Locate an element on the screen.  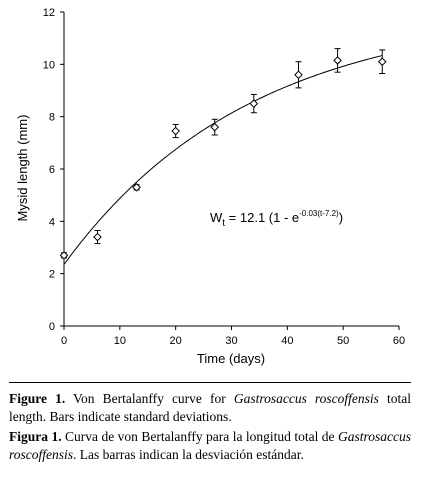
x-tick-label: 0 is located at coordinates (64, 341).